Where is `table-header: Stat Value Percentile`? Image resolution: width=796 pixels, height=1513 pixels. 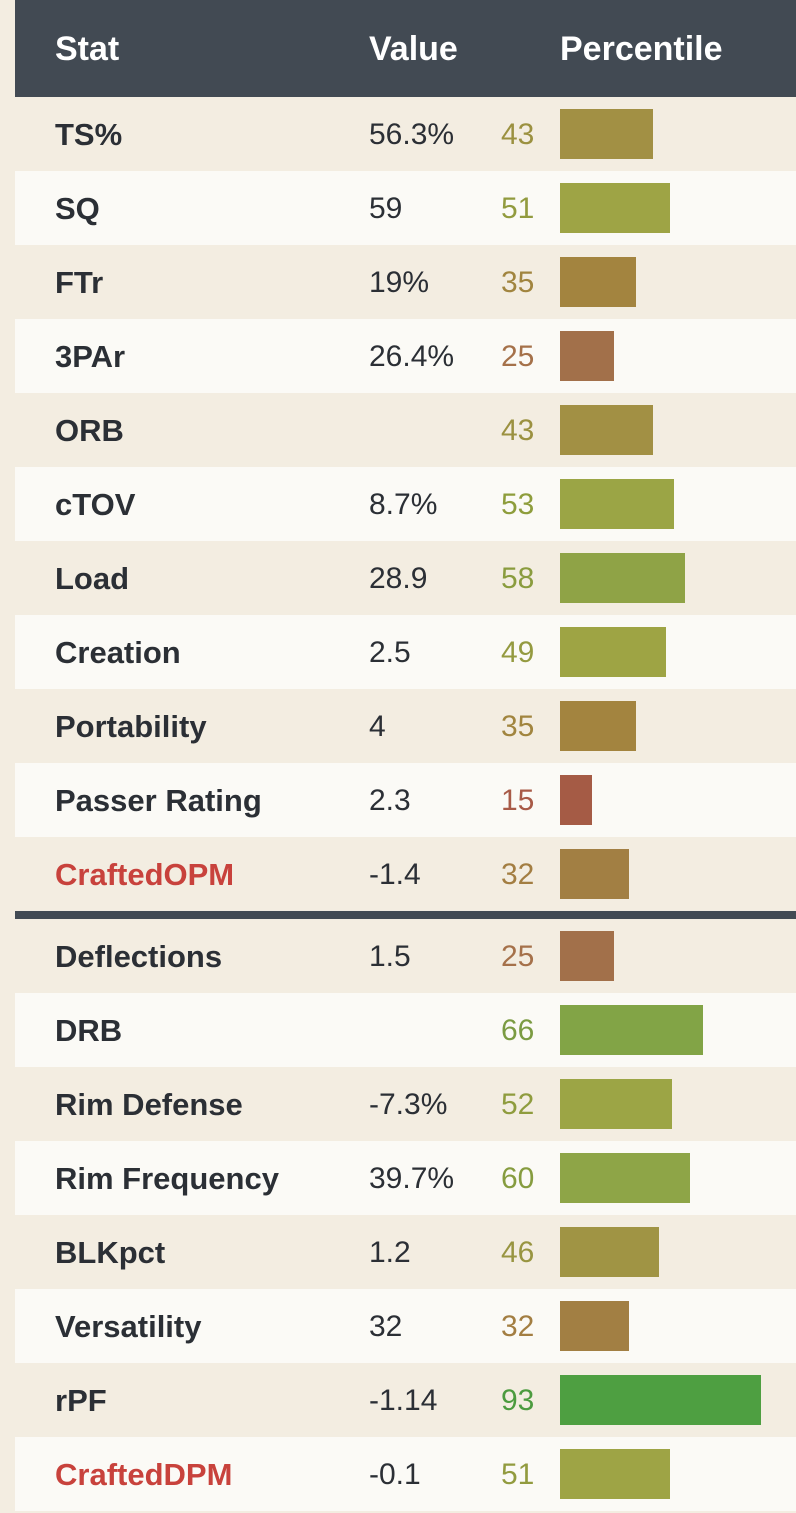
table-header: Stat Value Percentile is located at coordinates (405, 48).